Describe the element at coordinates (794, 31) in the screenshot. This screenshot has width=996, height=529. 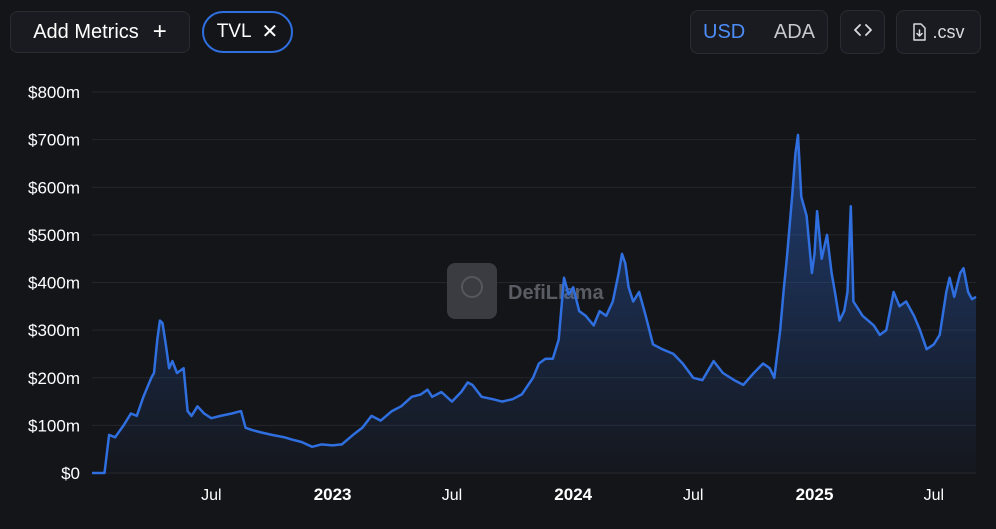
I see `currency-option-ada: ADA` at that location.